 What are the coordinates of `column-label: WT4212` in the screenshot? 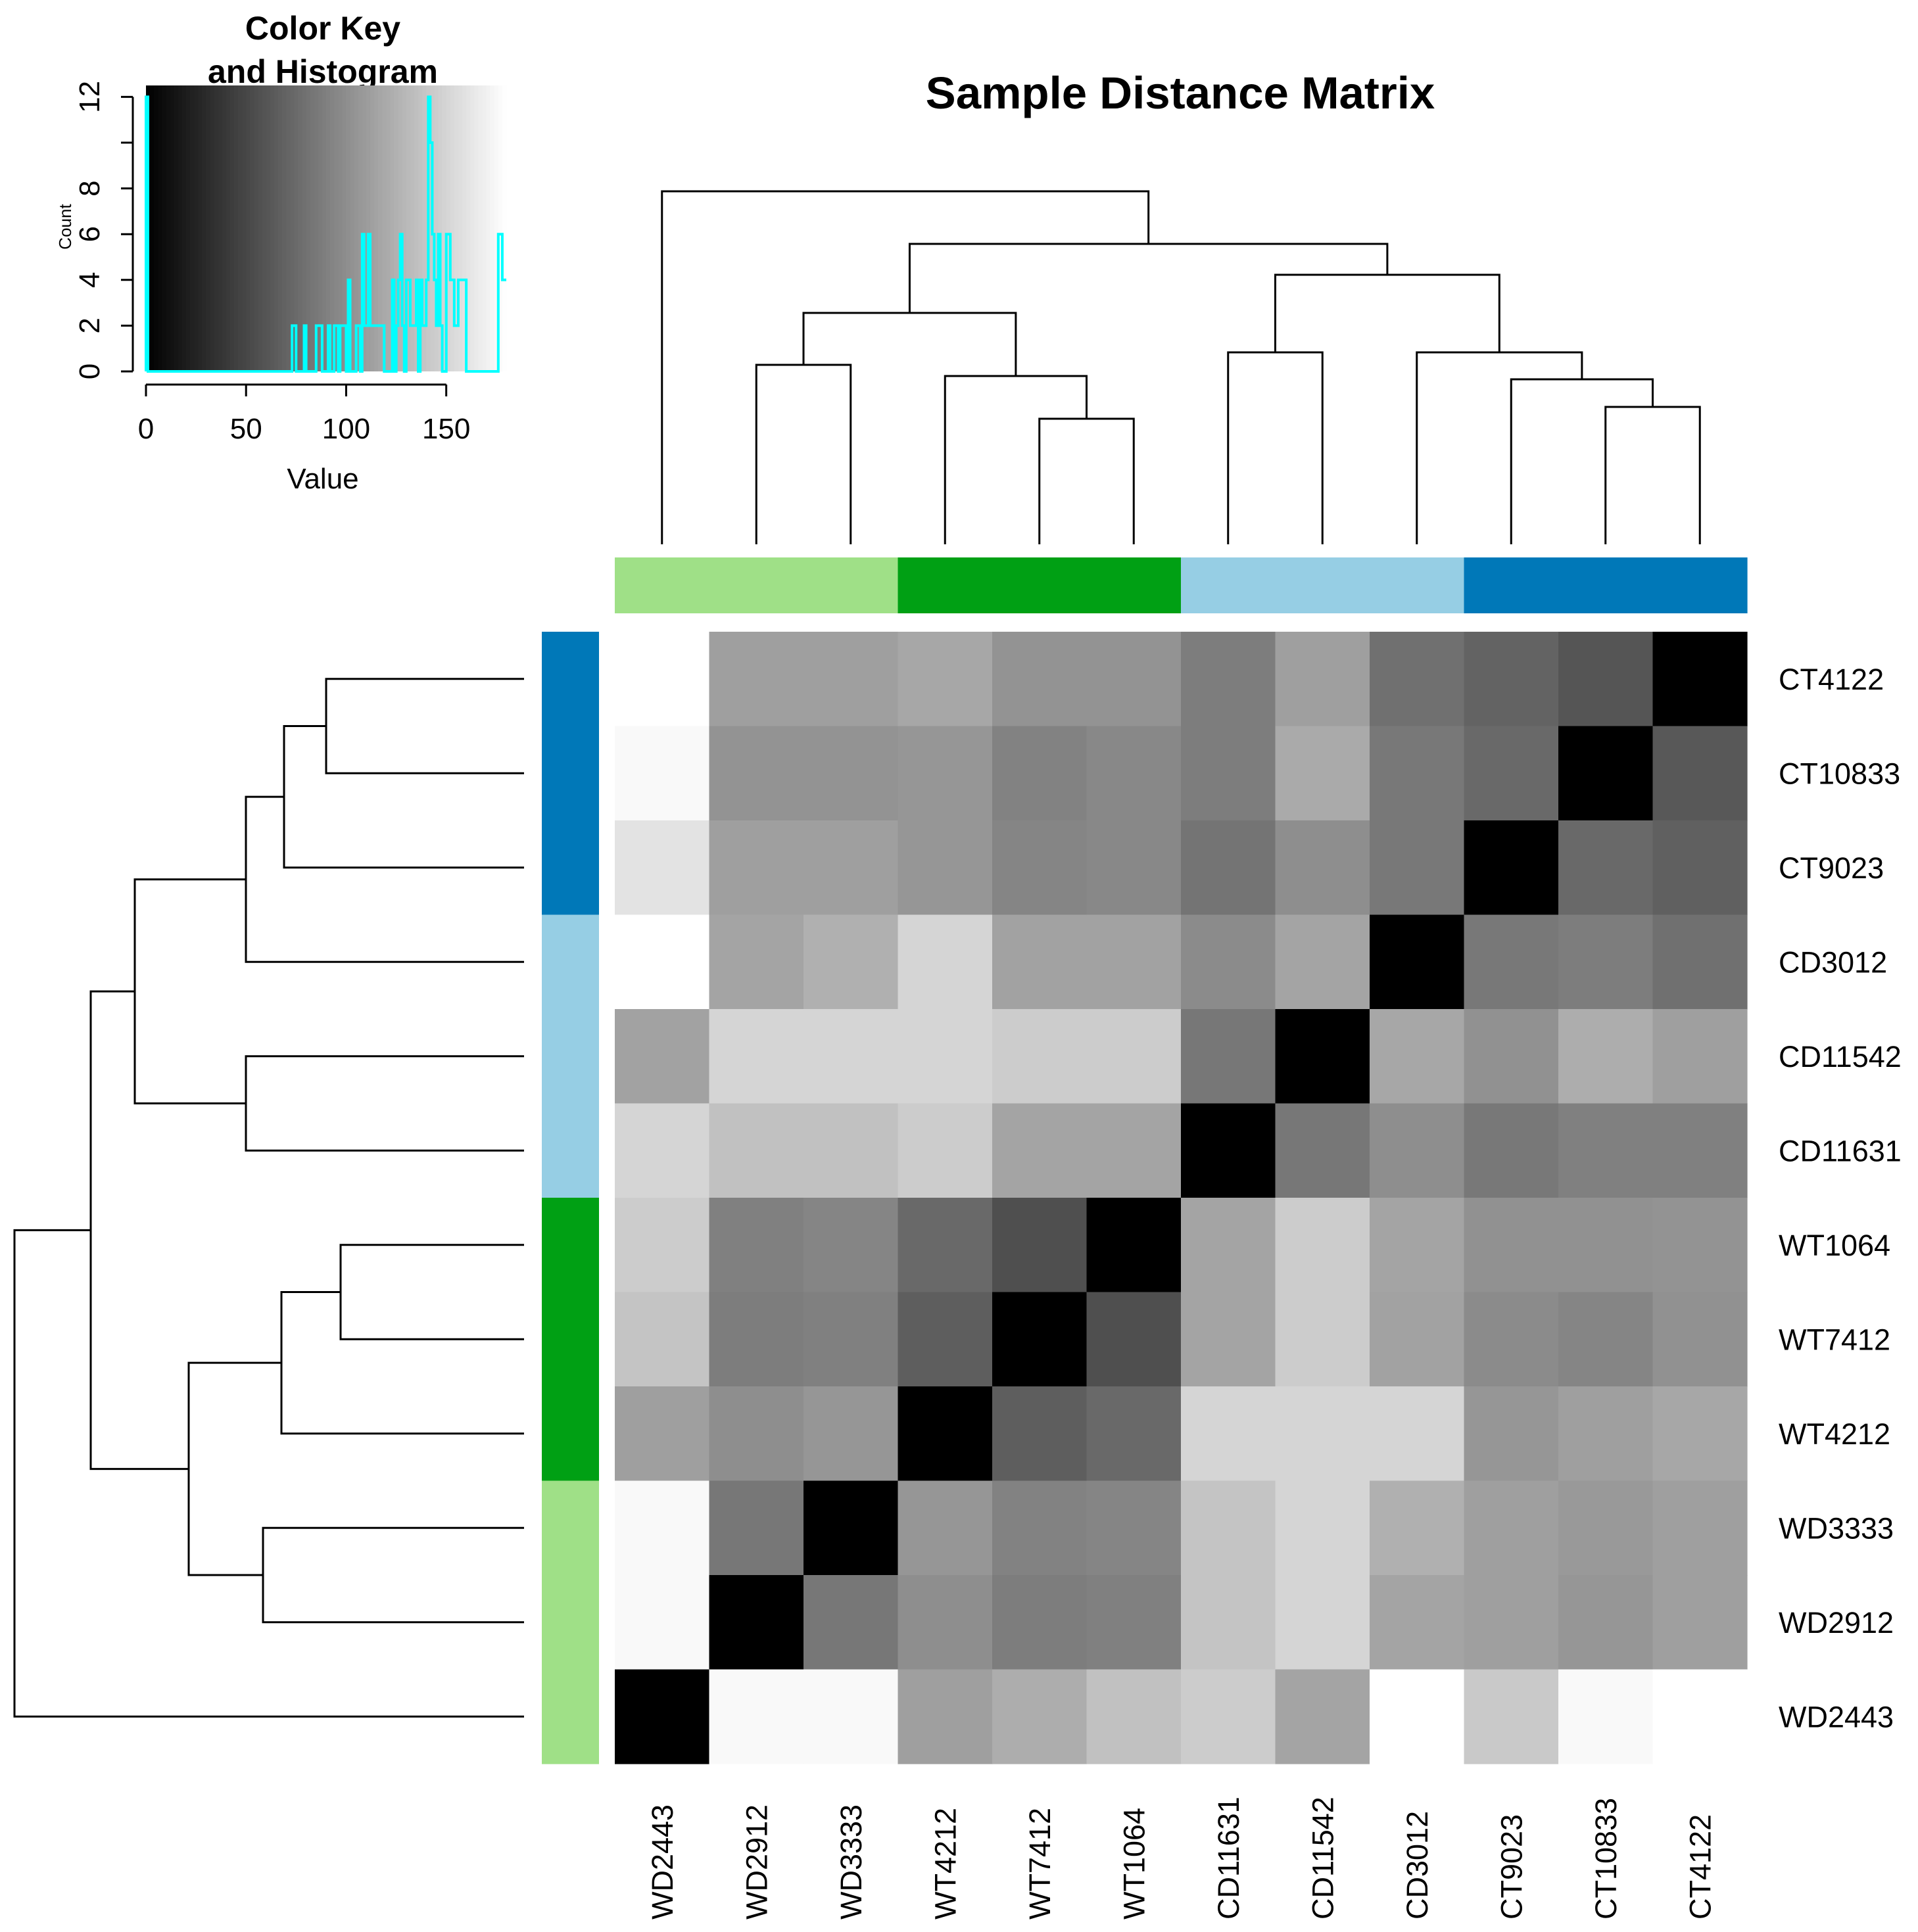 It's located at (945, 1864).